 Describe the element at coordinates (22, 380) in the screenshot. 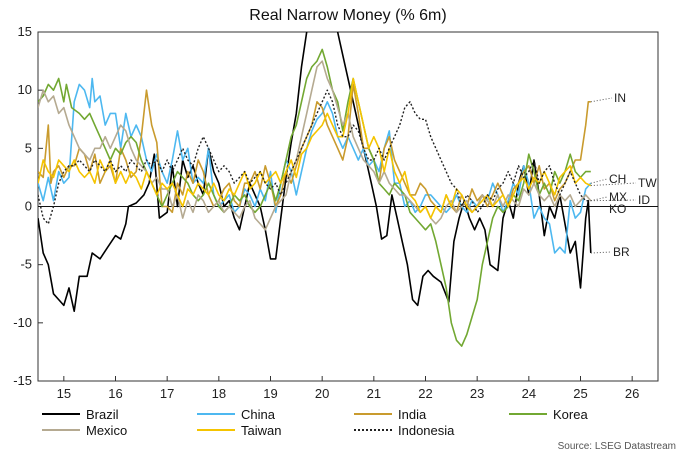

I see `y-tick-label: -15` at that location.